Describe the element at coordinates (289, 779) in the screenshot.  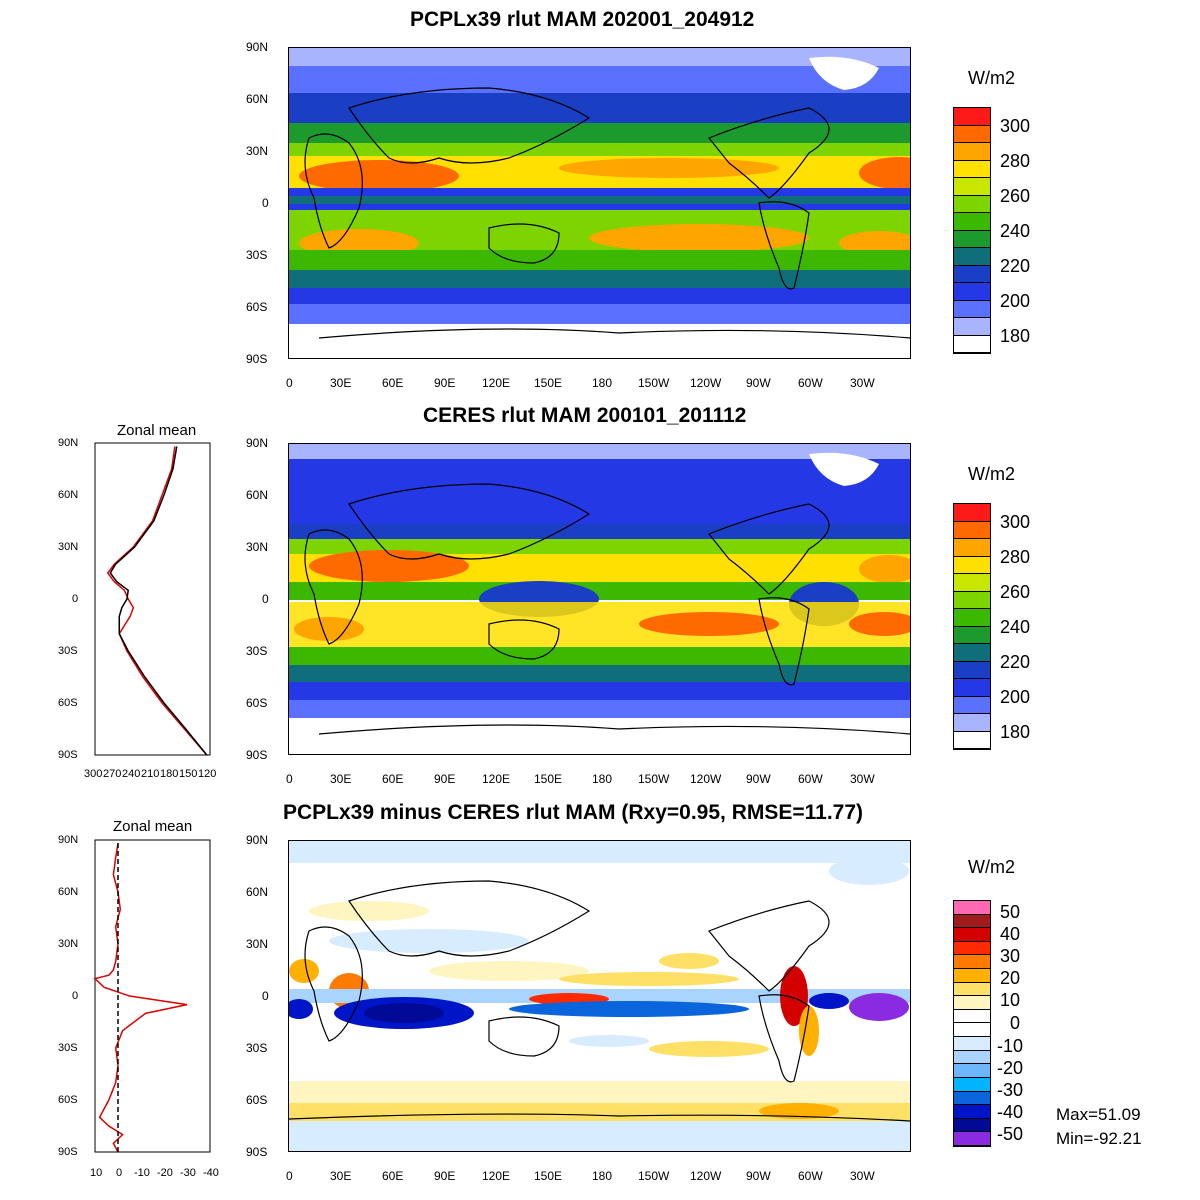
I see `lon-tick: 0` at that location.